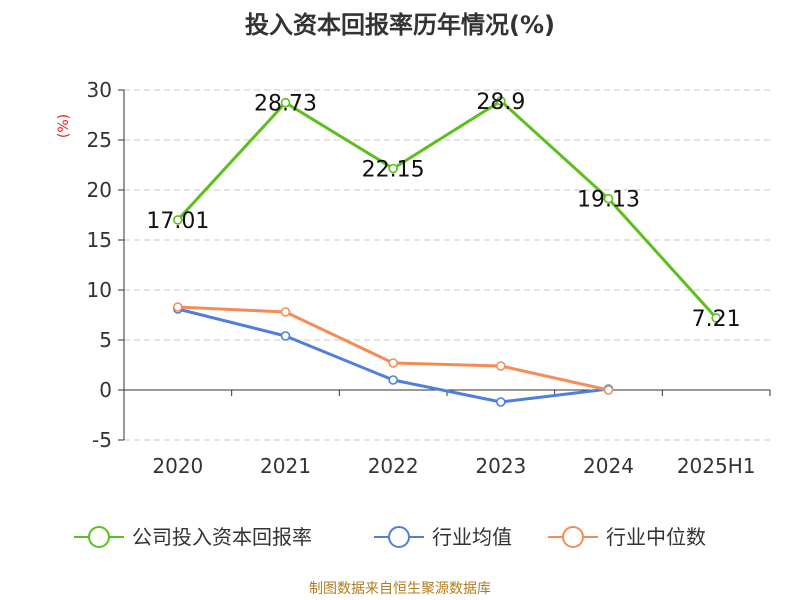 This screenshot has height=600, width=800. I want to click on legend-label: 公司投入资本回报率, so click(222, 537).